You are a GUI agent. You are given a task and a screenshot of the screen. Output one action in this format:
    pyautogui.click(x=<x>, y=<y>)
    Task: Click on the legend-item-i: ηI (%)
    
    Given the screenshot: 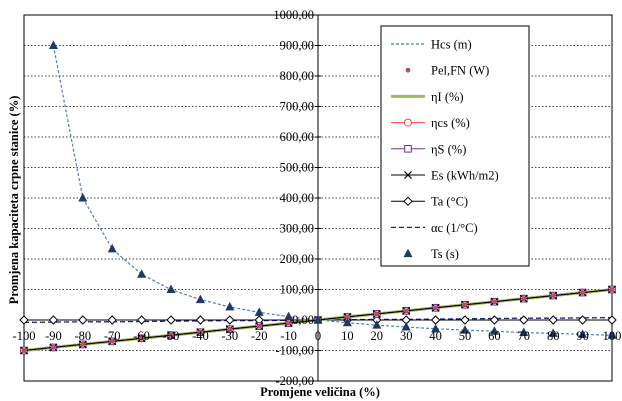 What is the action you would take?
    pyautogui.click(x=427, y=97)
    